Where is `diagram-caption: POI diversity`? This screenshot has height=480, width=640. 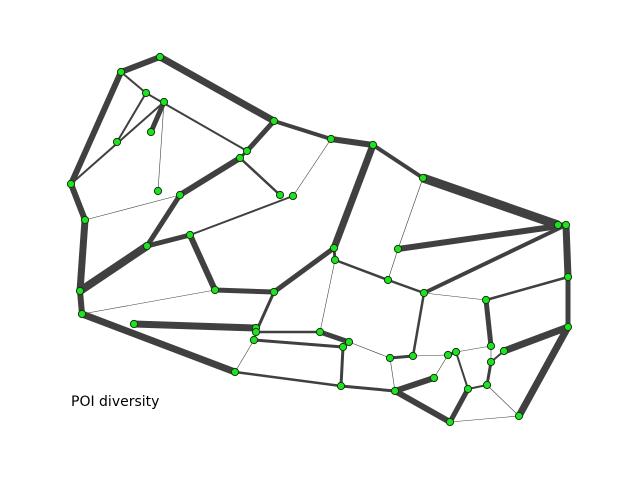 diagram-caption: POI diversity is located at coordinates (115, 402).